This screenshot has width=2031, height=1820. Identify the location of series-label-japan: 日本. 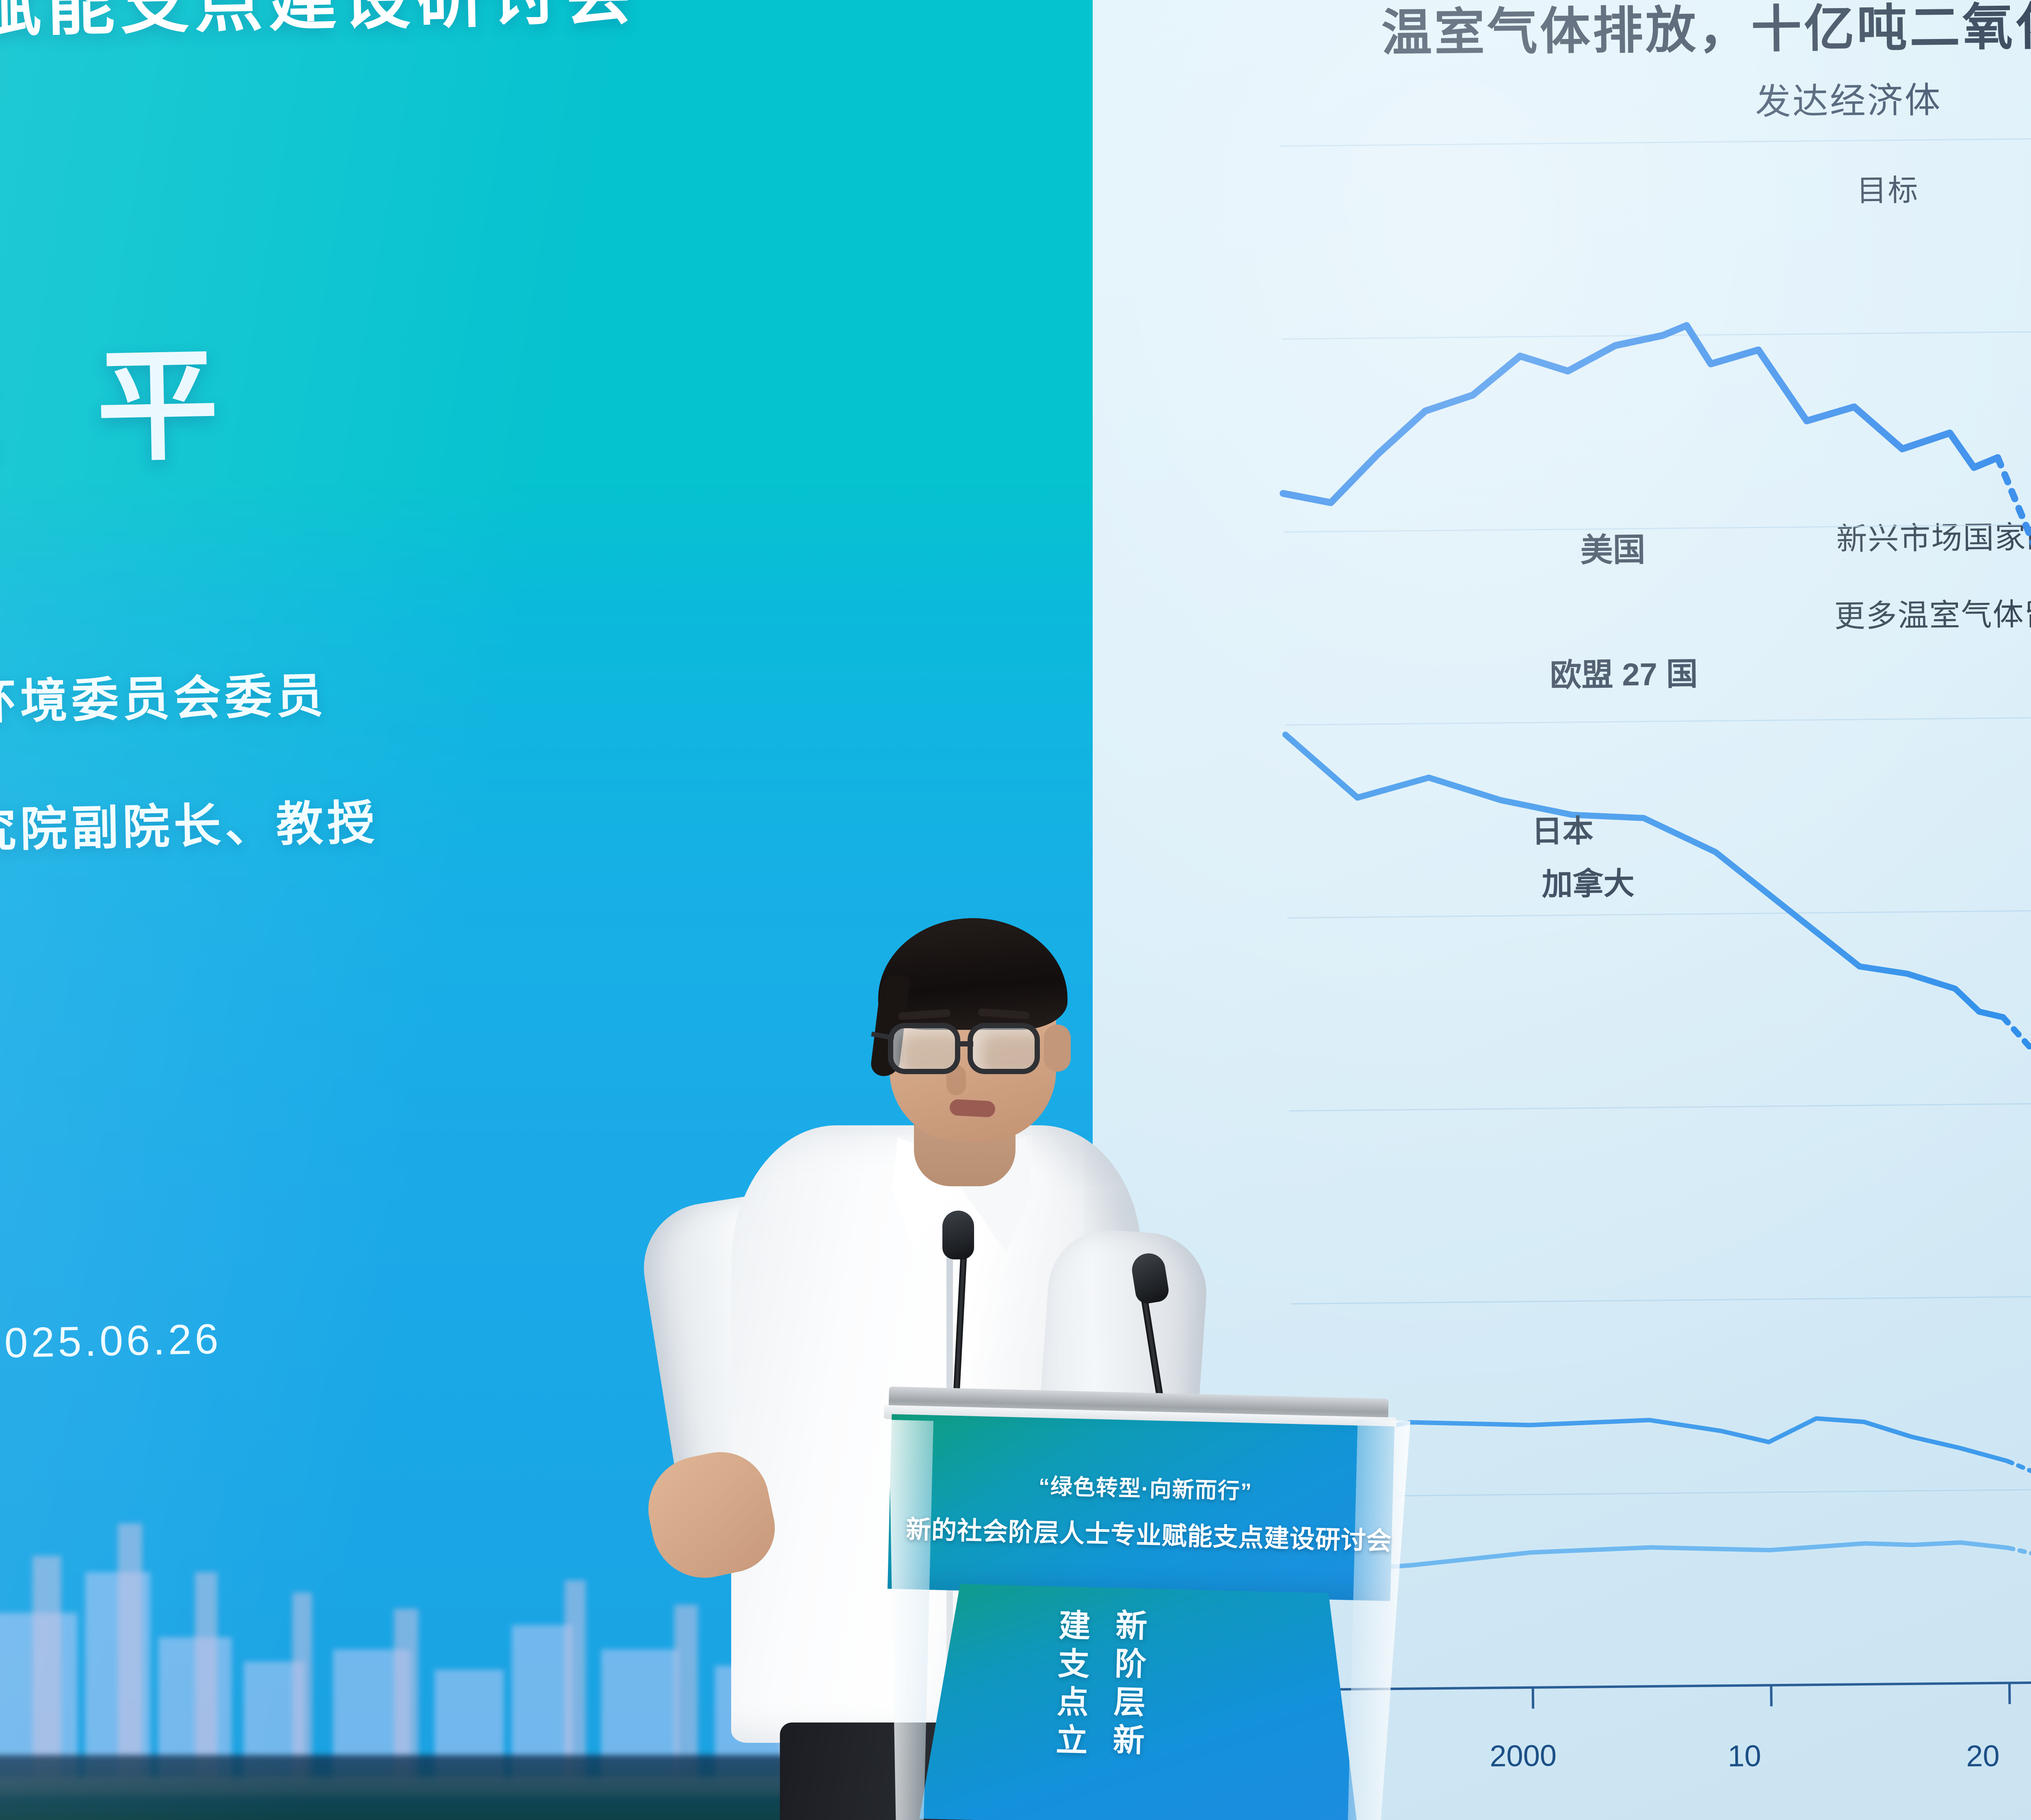
(1562, 832).